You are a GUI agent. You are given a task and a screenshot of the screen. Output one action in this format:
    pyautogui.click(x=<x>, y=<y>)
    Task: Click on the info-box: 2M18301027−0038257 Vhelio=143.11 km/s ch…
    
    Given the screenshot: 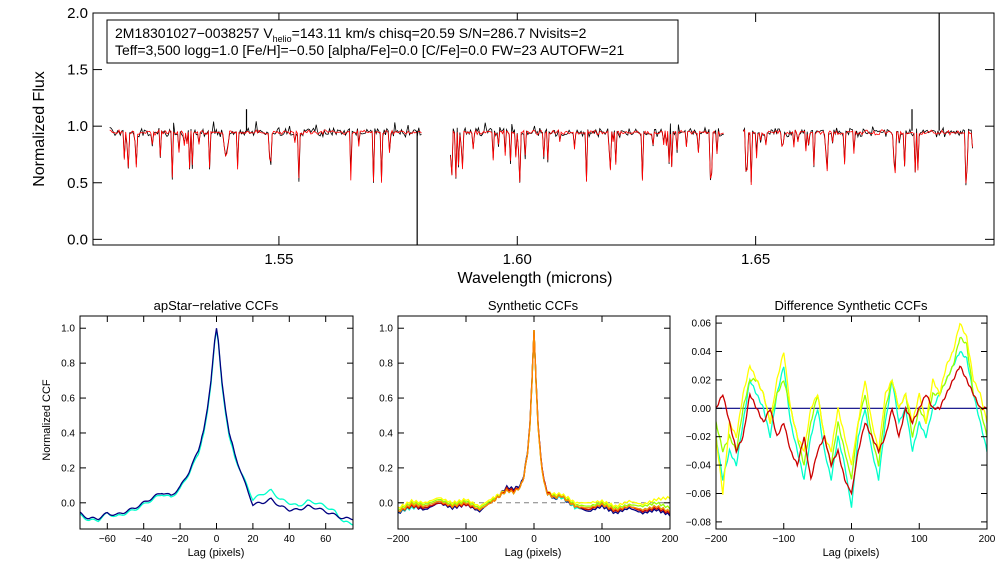 What is the action you would take?
    pyautogui.click(x=392, y=41)
    